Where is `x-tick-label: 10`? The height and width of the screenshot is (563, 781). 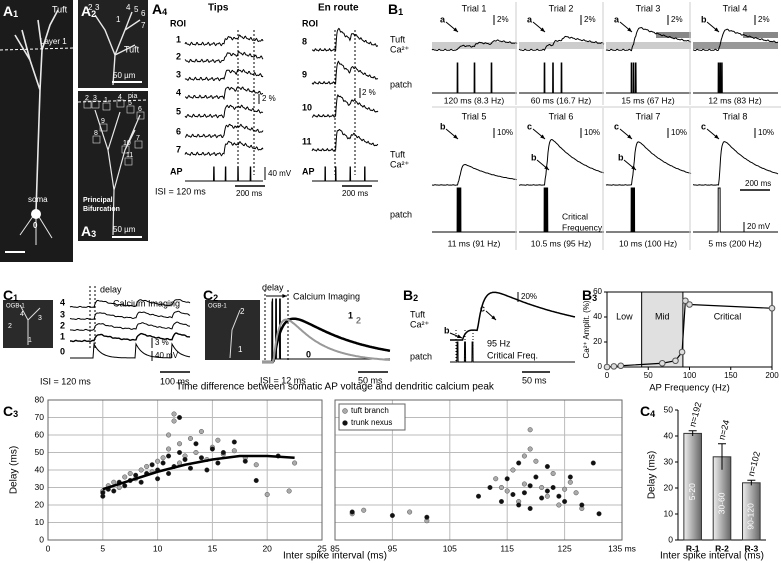
x-tick-label: 10 is located at coordinates (158, 548).